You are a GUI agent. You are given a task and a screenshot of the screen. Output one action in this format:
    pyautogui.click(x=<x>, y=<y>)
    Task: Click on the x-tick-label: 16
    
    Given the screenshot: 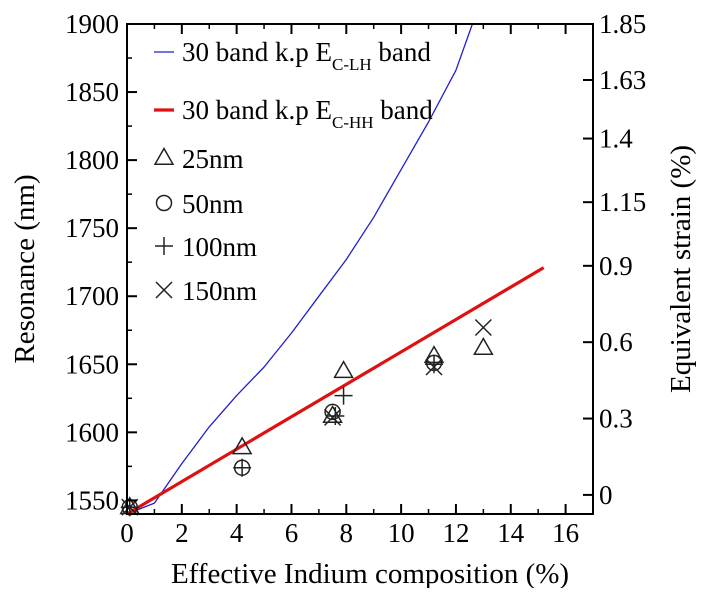 What is the action you would take?
    pyautogui.click(x=565, y=533)
    